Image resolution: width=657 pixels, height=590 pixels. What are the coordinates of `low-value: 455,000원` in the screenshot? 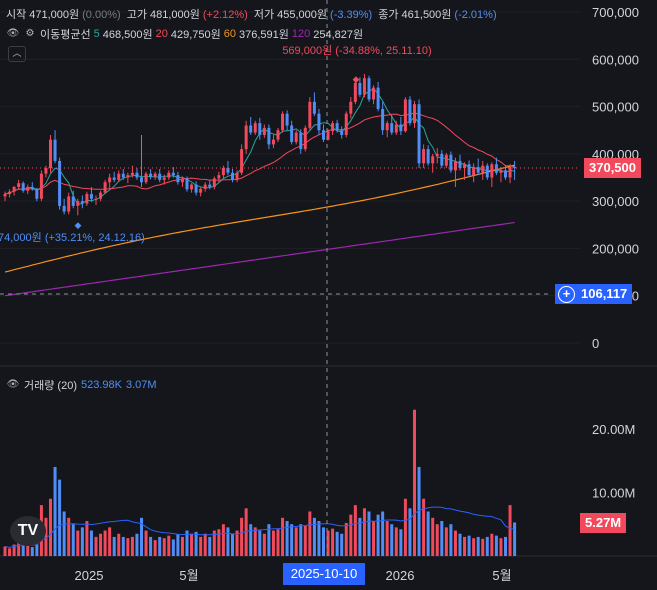 It's located at (302, 15).